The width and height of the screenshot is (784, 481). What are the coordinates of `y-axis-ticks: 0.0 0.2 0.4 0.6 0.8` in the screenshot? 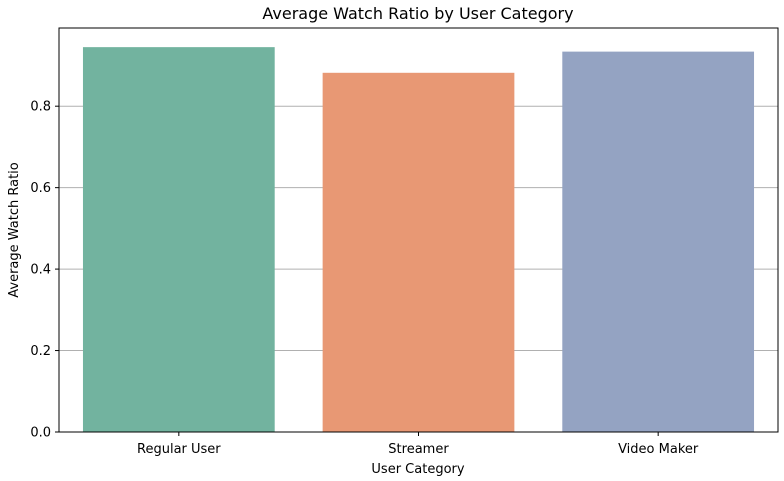 It's located at (44, 270).